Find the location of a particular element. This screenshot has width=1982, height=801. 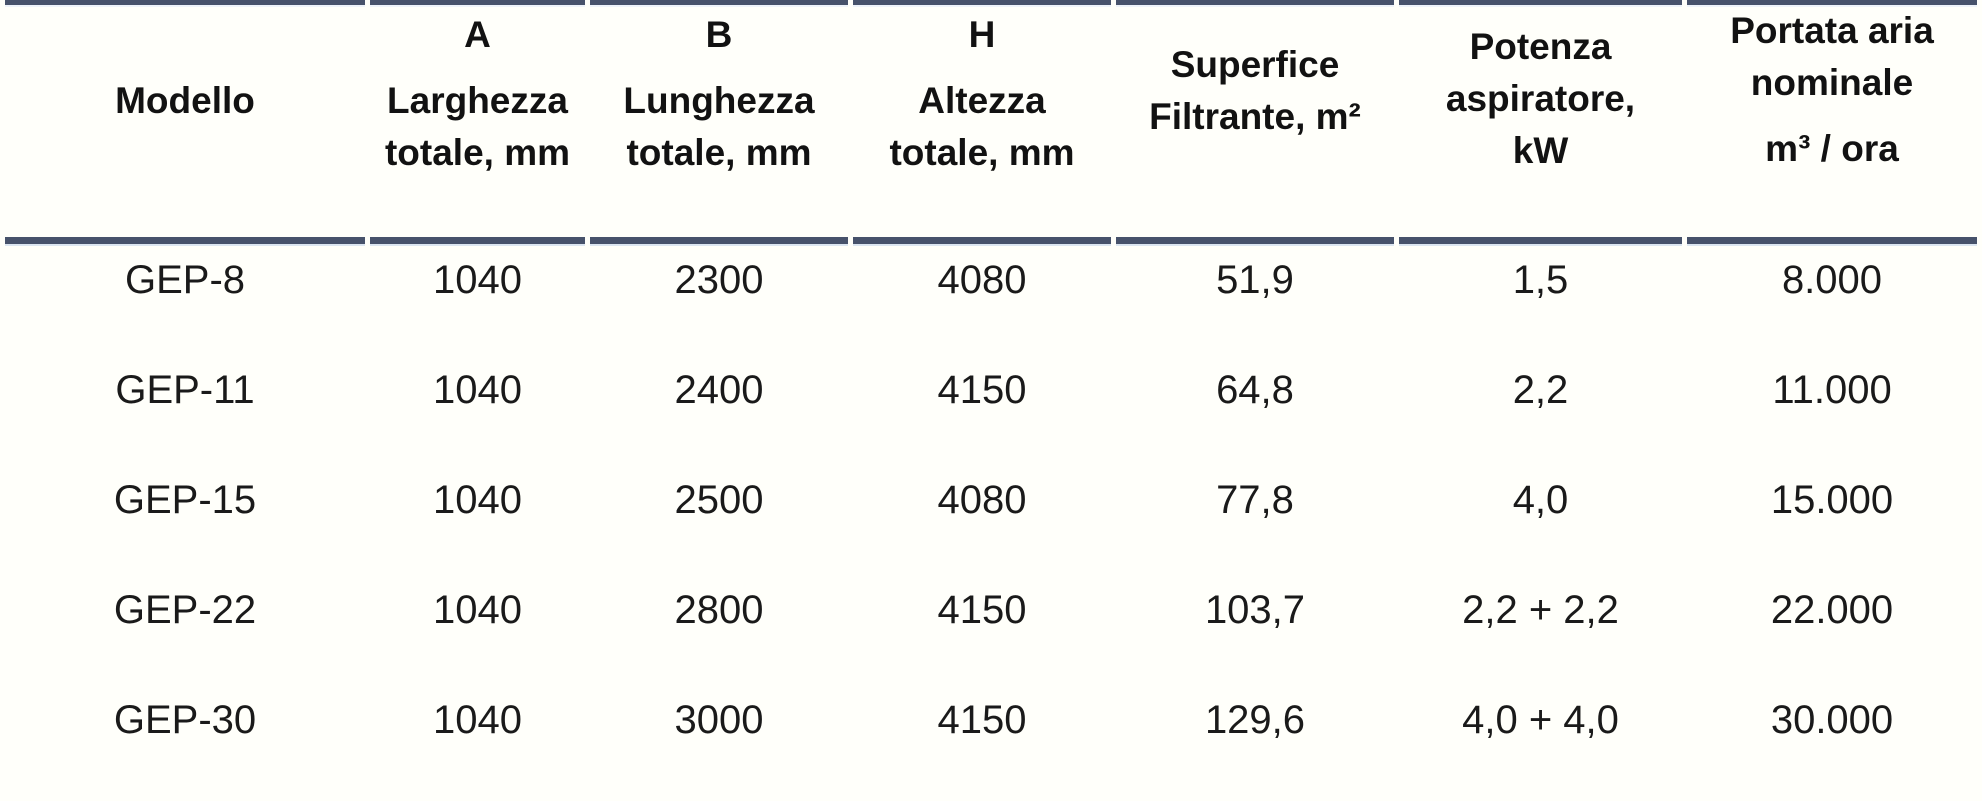

cell-superfice: 64,8 is located at coordinates (1255, 390).